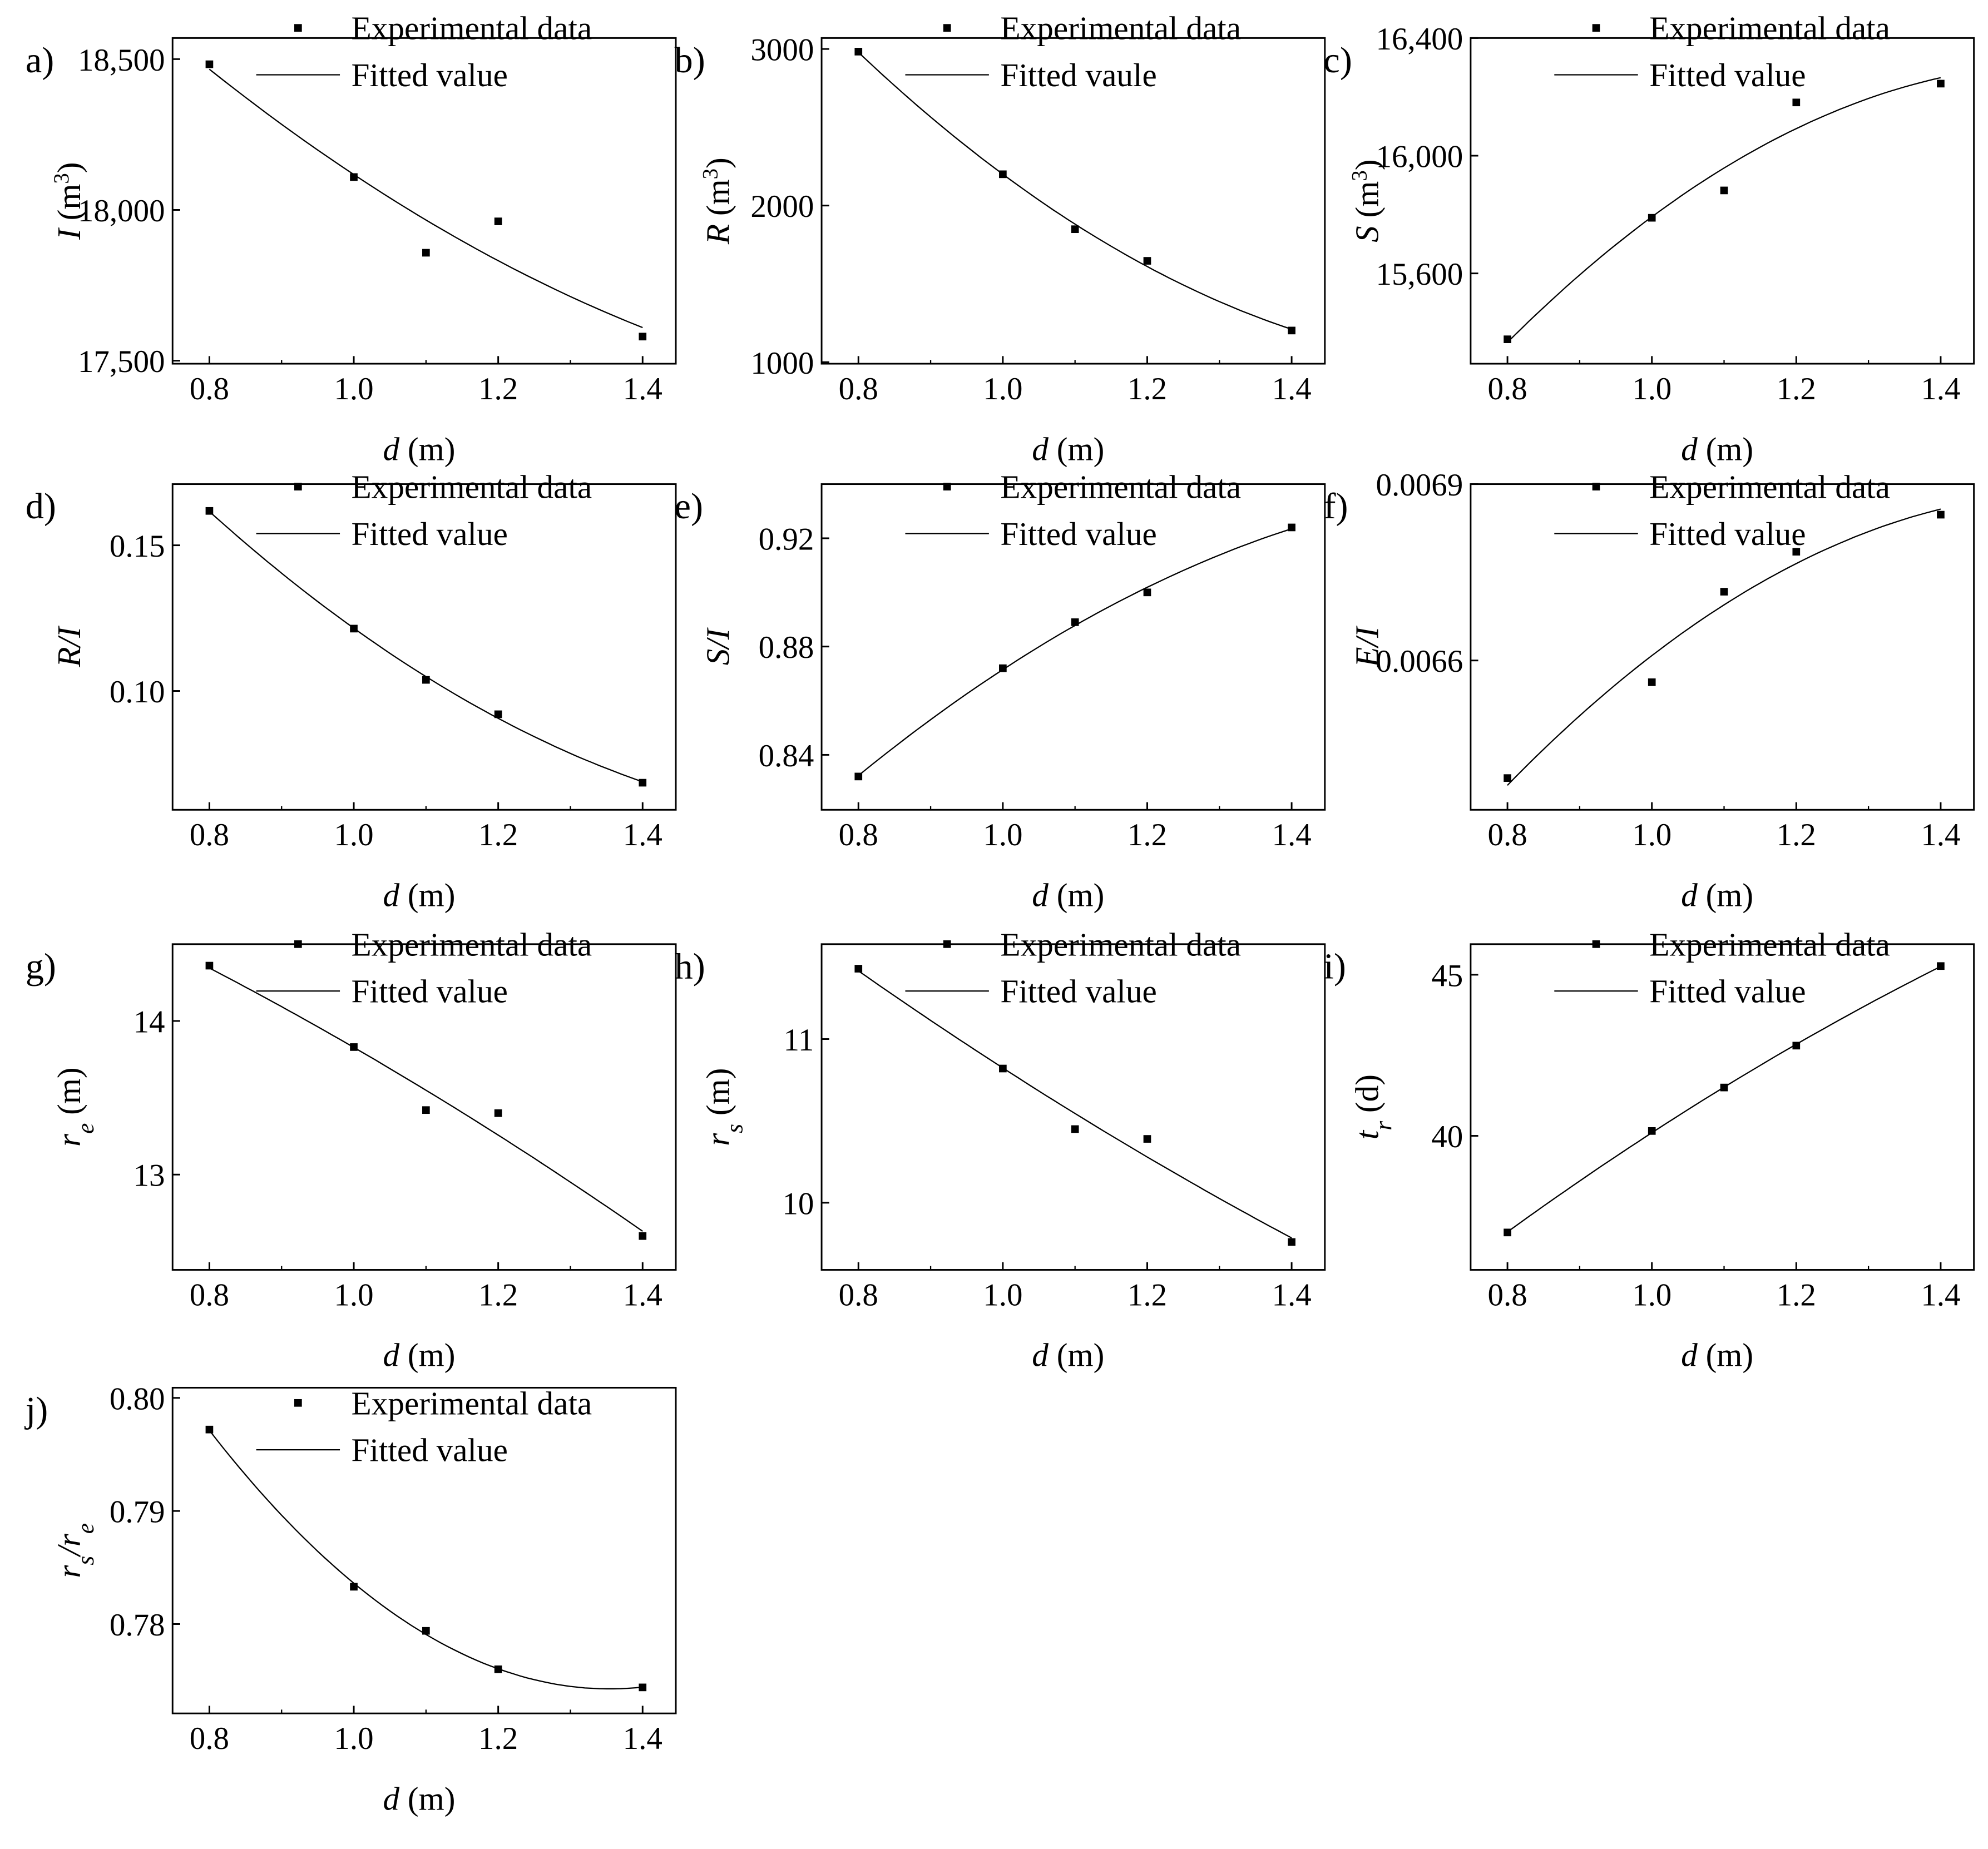 Image resolution: width=1988 pixels, height=1849 pixels. What do you see at coordinates (1419, 661) in the screenshot?
I see `y-tick-label: 0.0066` at bounding box center [1419, 661].